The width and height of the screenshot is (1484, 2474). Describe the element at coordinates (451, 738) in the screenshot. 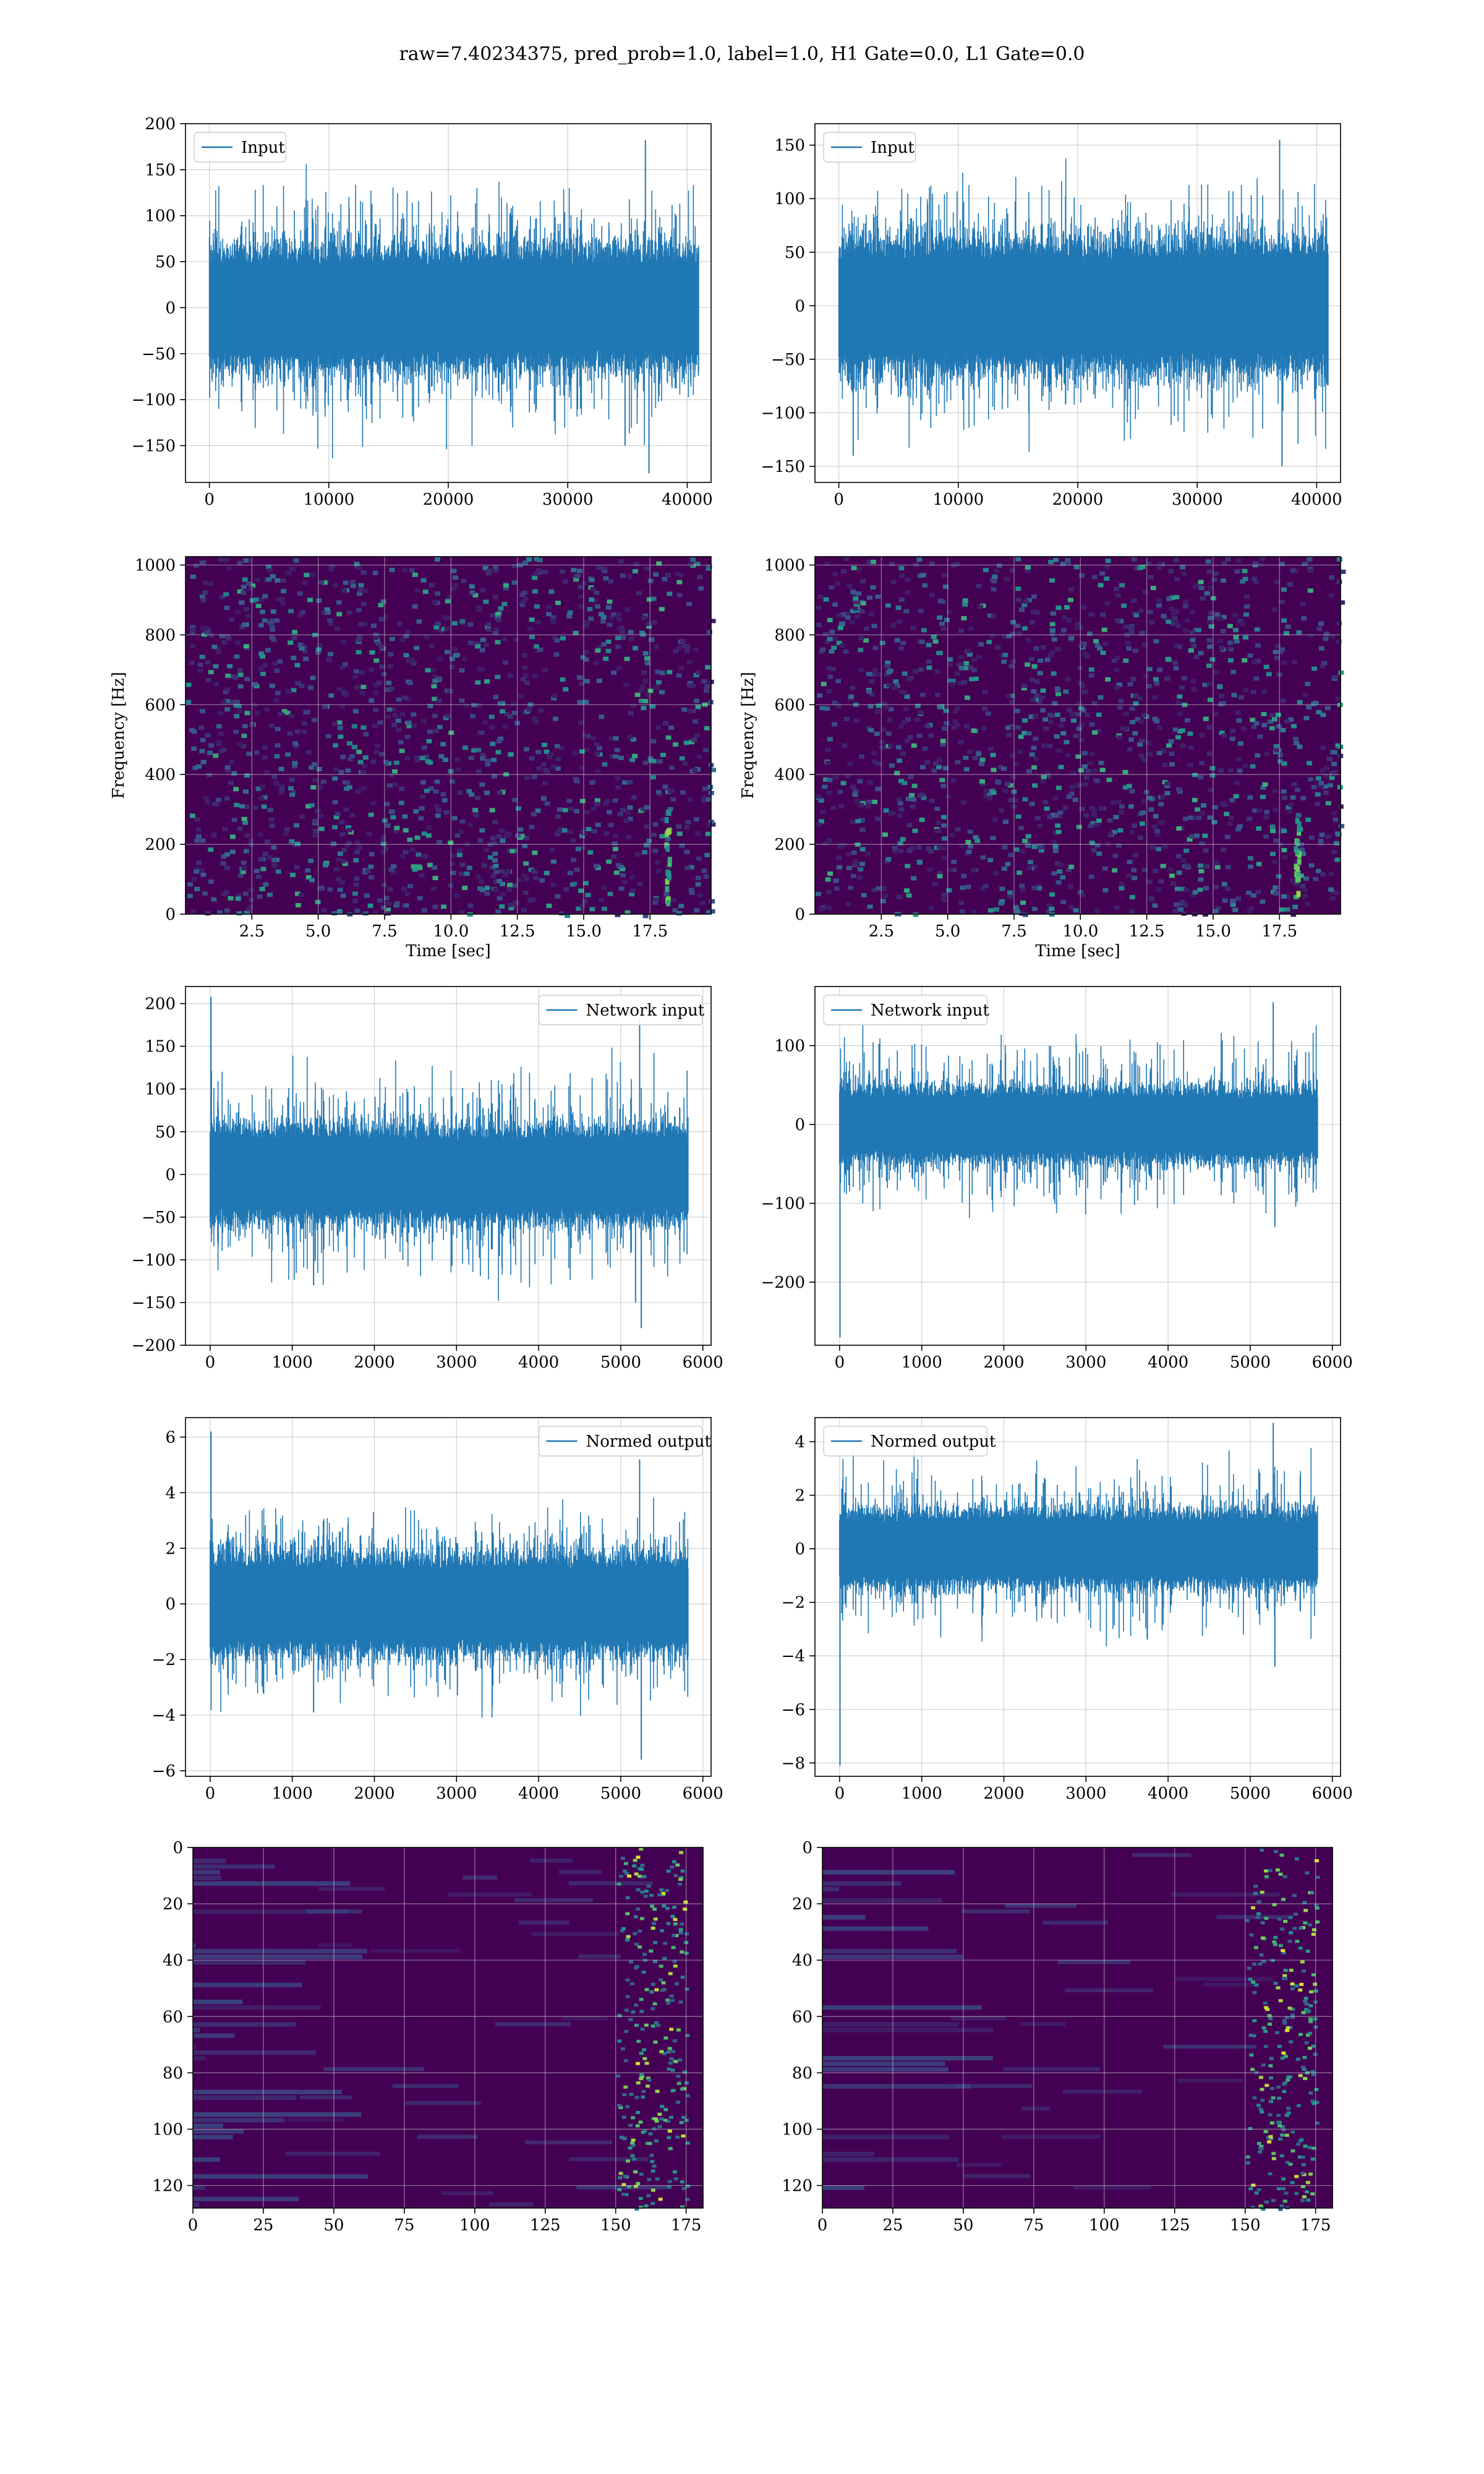

I see `spectrogram-h1-heatmap` at that location.